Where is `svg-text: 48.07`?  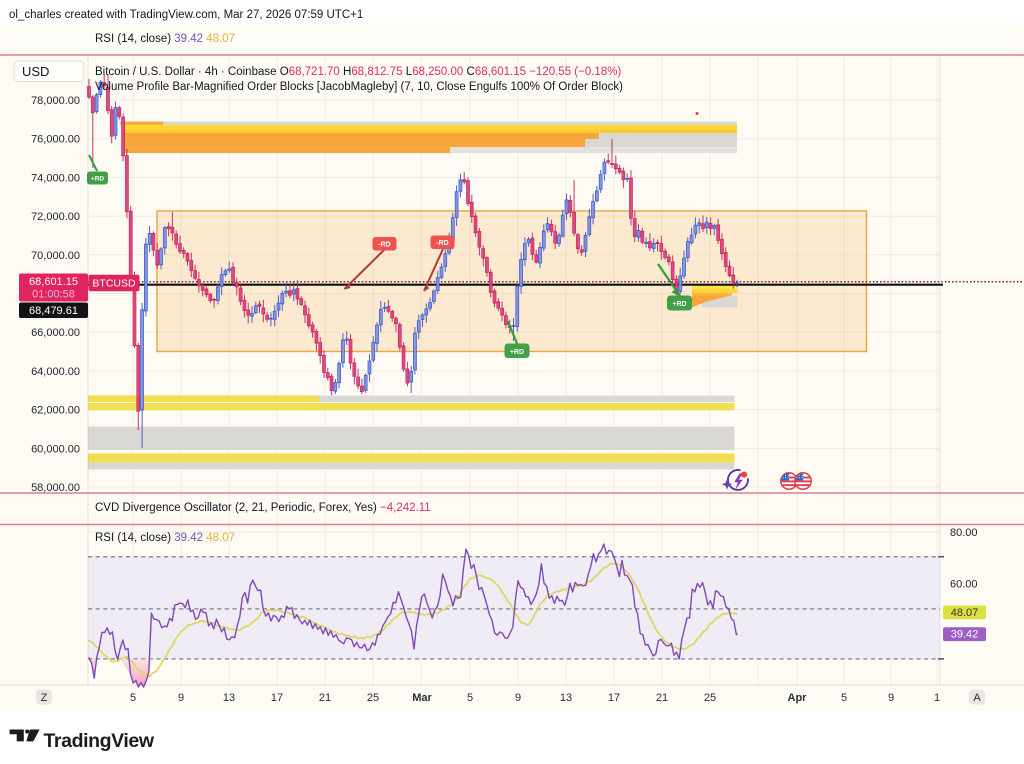
svg-text: 48.07 is located at coordinates (965, 613).